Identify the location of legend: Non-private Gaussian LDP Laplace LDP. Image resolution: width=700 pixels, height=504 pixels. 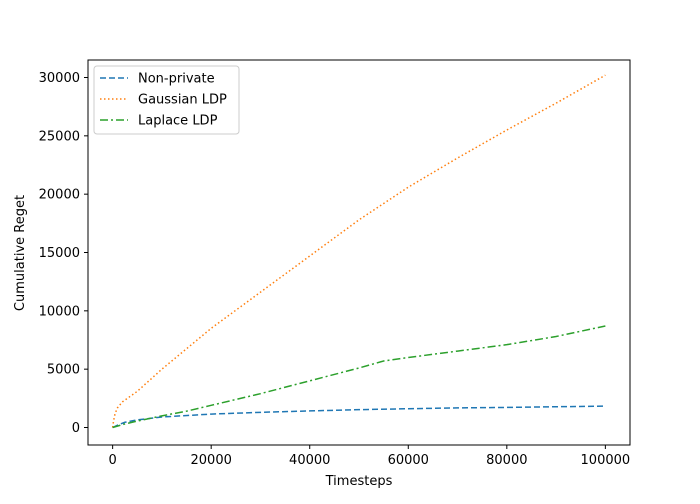
(166, 100).